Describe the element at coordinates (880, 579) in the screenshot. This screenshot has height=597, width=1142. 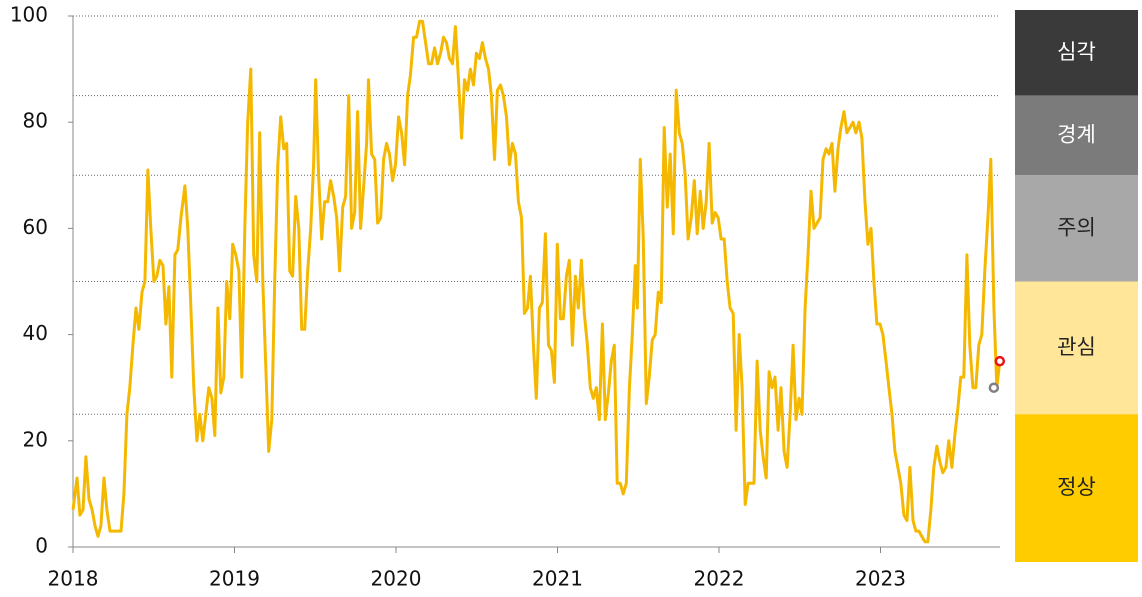
I see `x-tick-label: 2023` at that location.